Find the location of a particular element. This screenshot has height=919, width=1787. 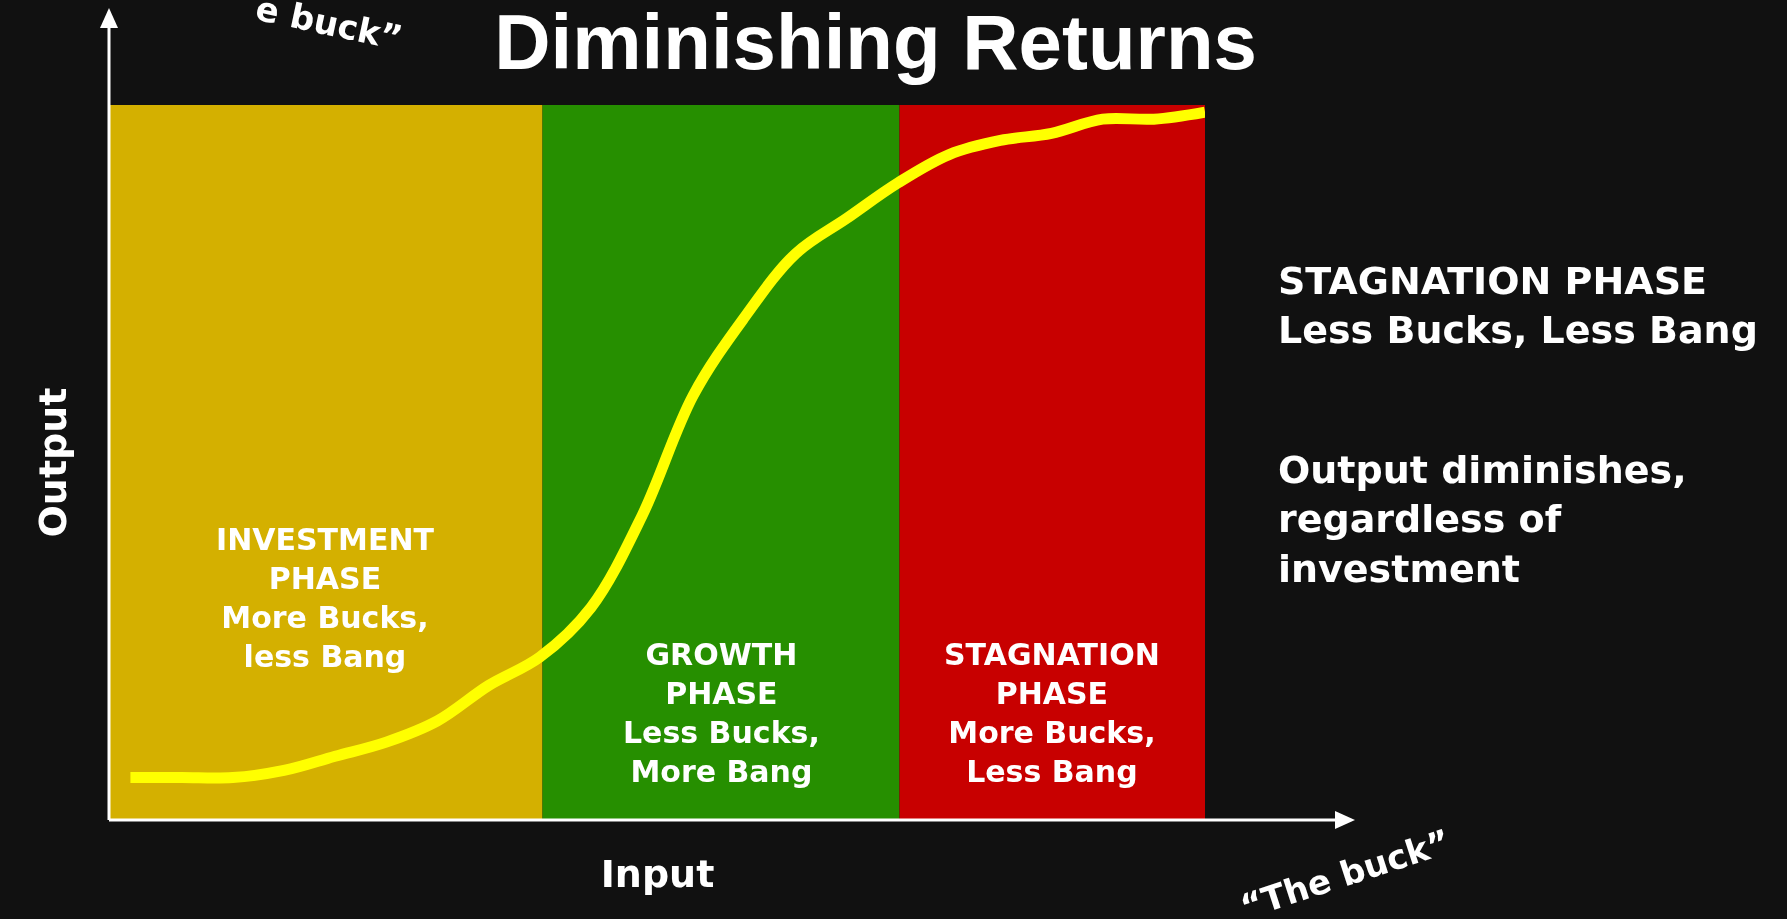

text: “The buck” is located at coordinates (1345, 870).